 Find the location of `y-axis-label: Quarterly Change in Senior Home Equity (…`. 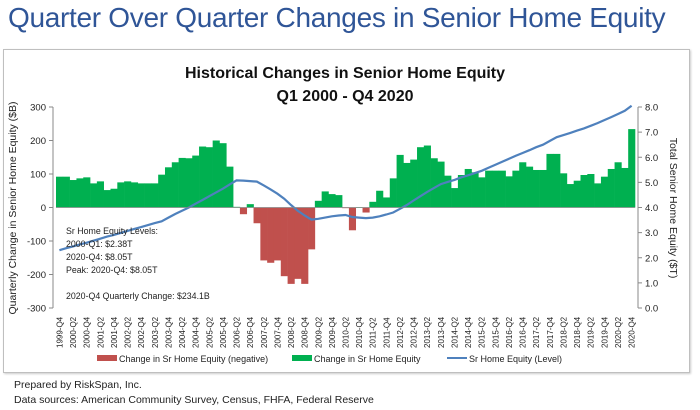

y-axis-label: Quarterly Change in Senior Home Equity (… is located at coordinates (13, 207).